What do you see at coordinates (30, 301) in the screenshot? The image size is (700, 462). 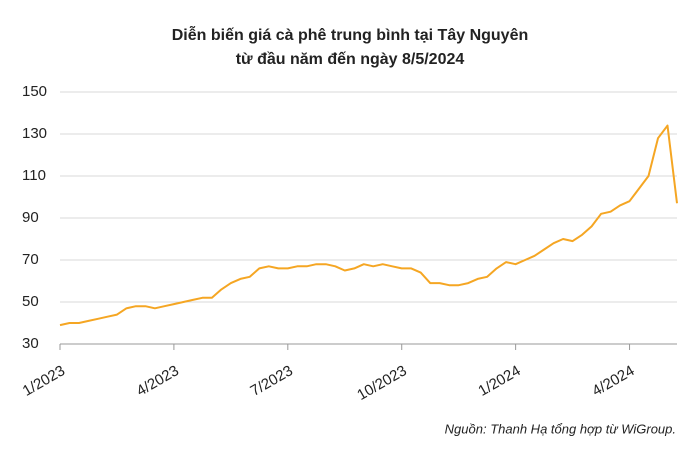 I see `y-tick-label: 50` at bounding box center [30, 301].